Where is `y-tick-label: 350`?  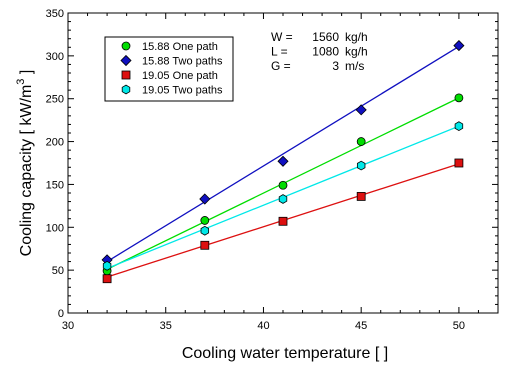
y-tick-label: 350 is located at coordinates (55, 14).